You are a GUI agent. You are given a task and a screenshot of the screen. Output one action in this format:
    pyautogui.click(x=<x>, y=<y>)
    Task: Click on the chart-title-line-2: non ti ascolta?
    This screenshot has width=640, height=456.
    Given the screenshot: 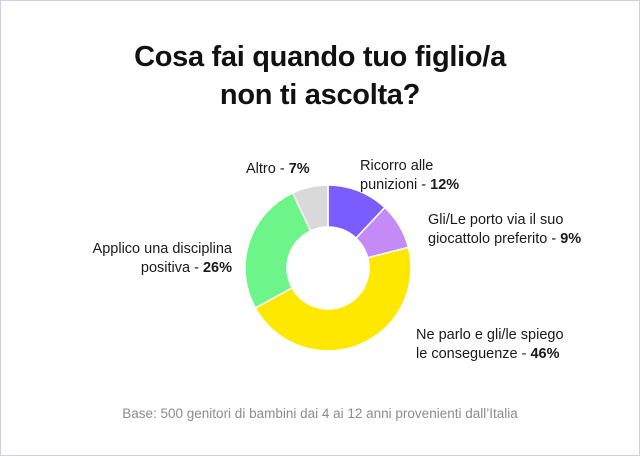 What is the action you would take?
    pyautogui.click(x=320, y=95)
    